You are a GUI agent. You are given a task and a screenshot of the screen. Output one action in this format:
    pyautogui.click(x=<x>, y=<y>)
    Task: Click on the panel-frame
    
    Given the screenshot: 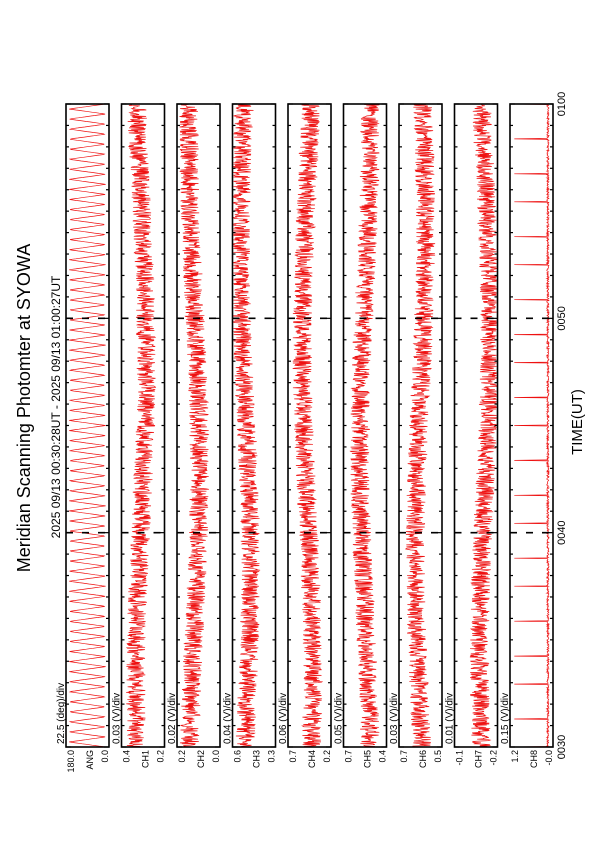 What is the action you would take?
    pyautogui.click(x=87, y=425)
    